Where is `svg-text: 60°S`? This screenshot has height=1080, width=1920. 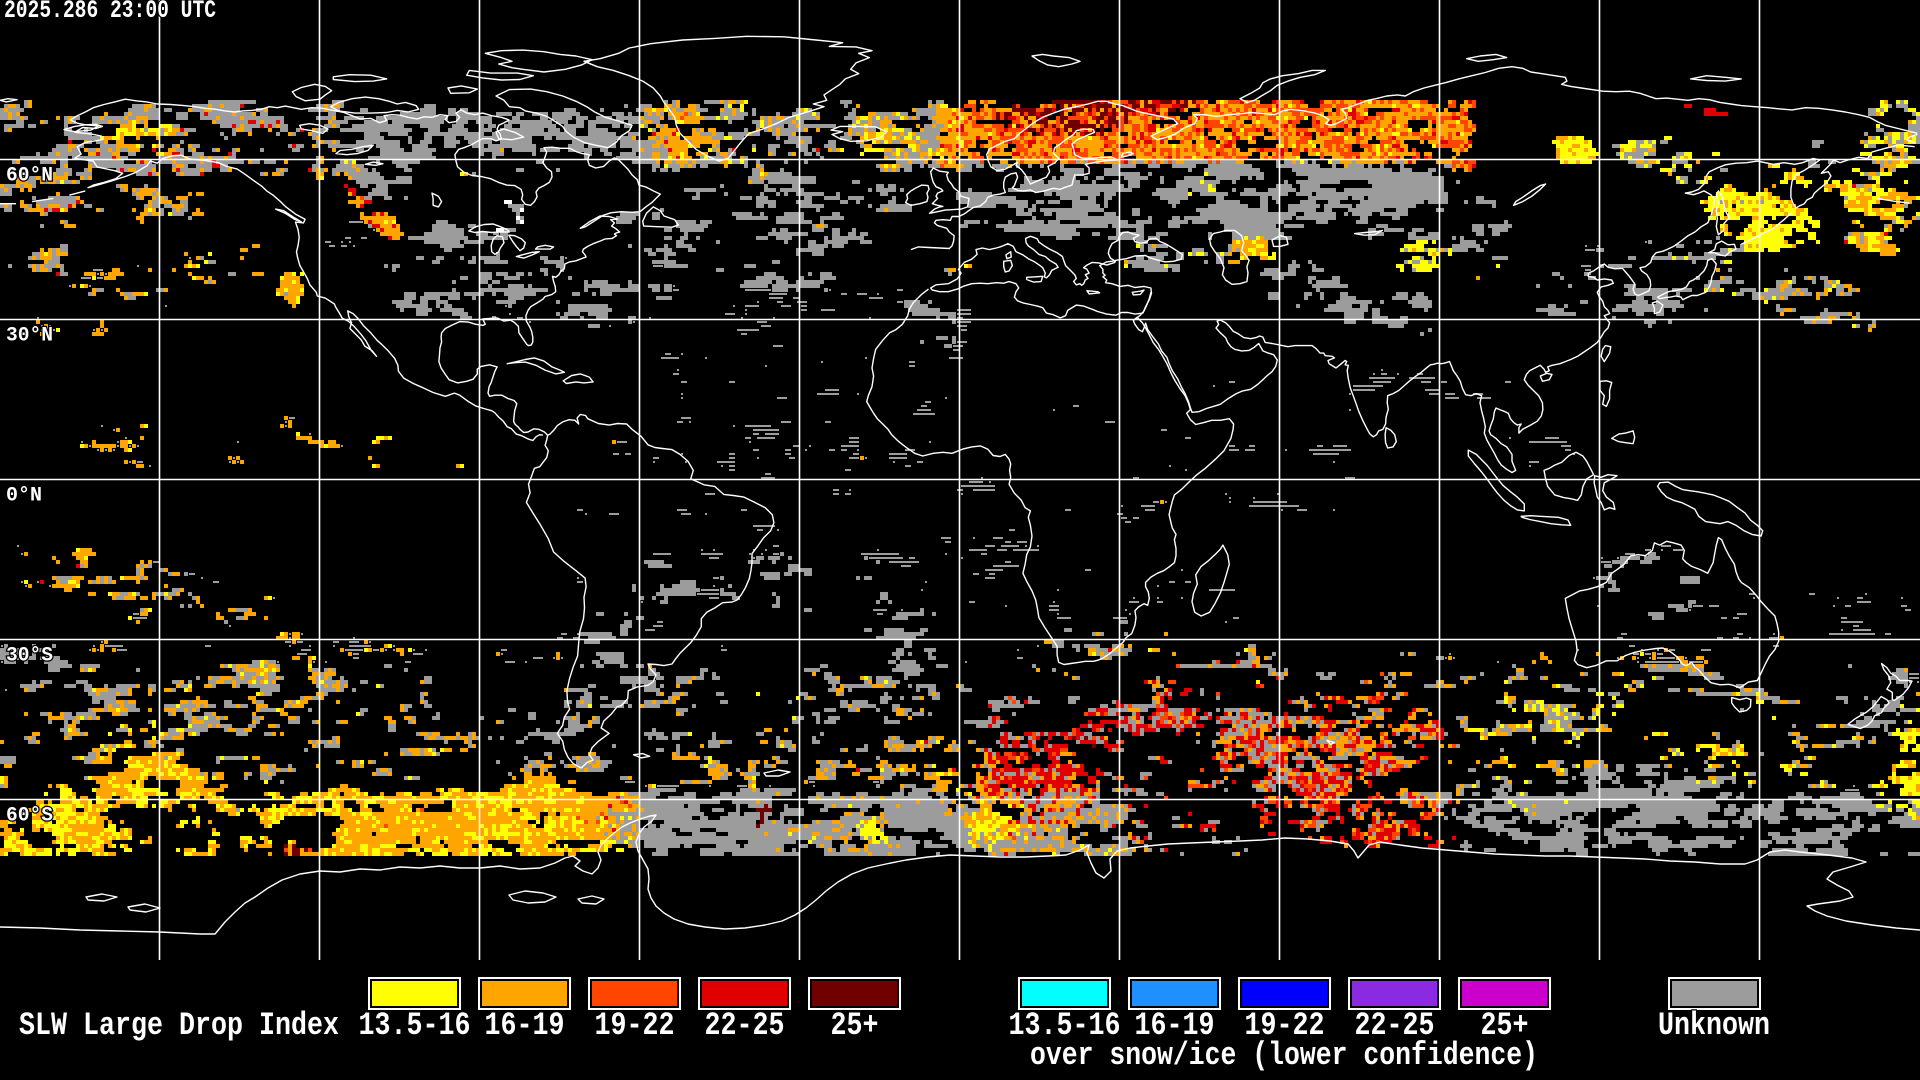 svg-text: 60°S is located at coordinates (29, 816).